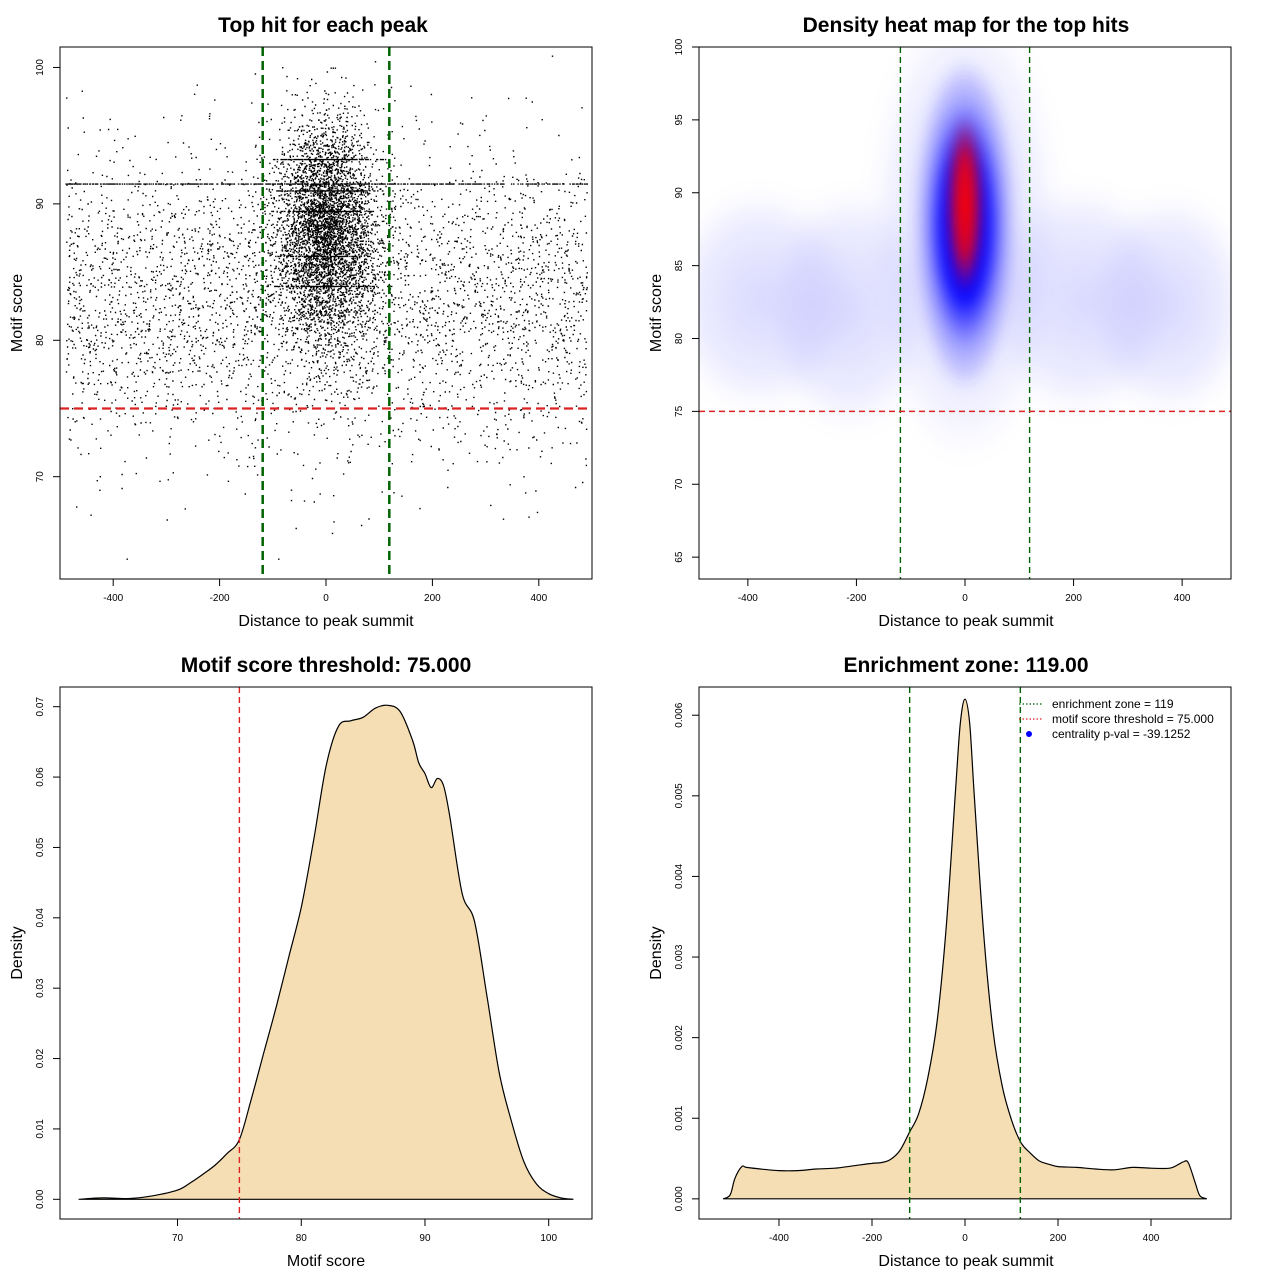 This screenshot has width=1280, height=1280. What do you see at coordinates (40, 1129) in the screenshot?
I see `y-tick-label: 0.01` at bounding box center [40, 1129].